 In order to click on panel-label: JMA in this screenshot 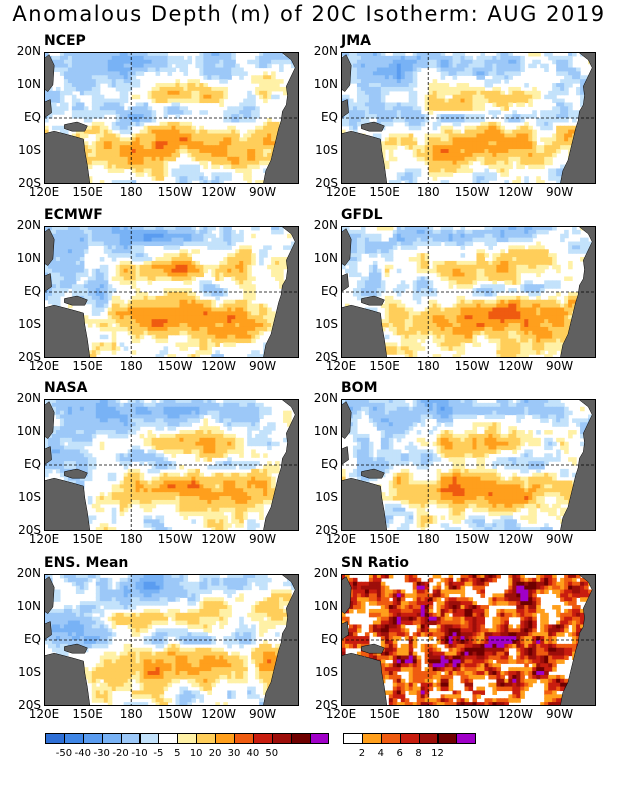, I will do `click(356, 41)`.